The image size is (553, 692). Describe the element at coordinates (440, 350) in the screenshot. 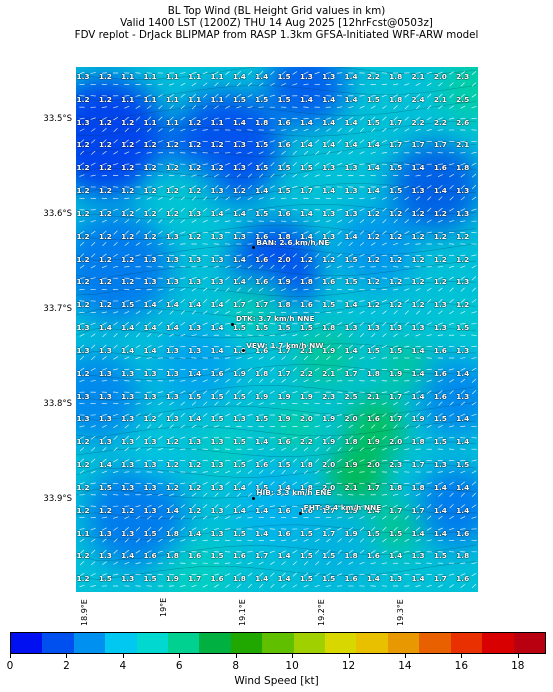

I see `grid-value: 1.6` at that location.